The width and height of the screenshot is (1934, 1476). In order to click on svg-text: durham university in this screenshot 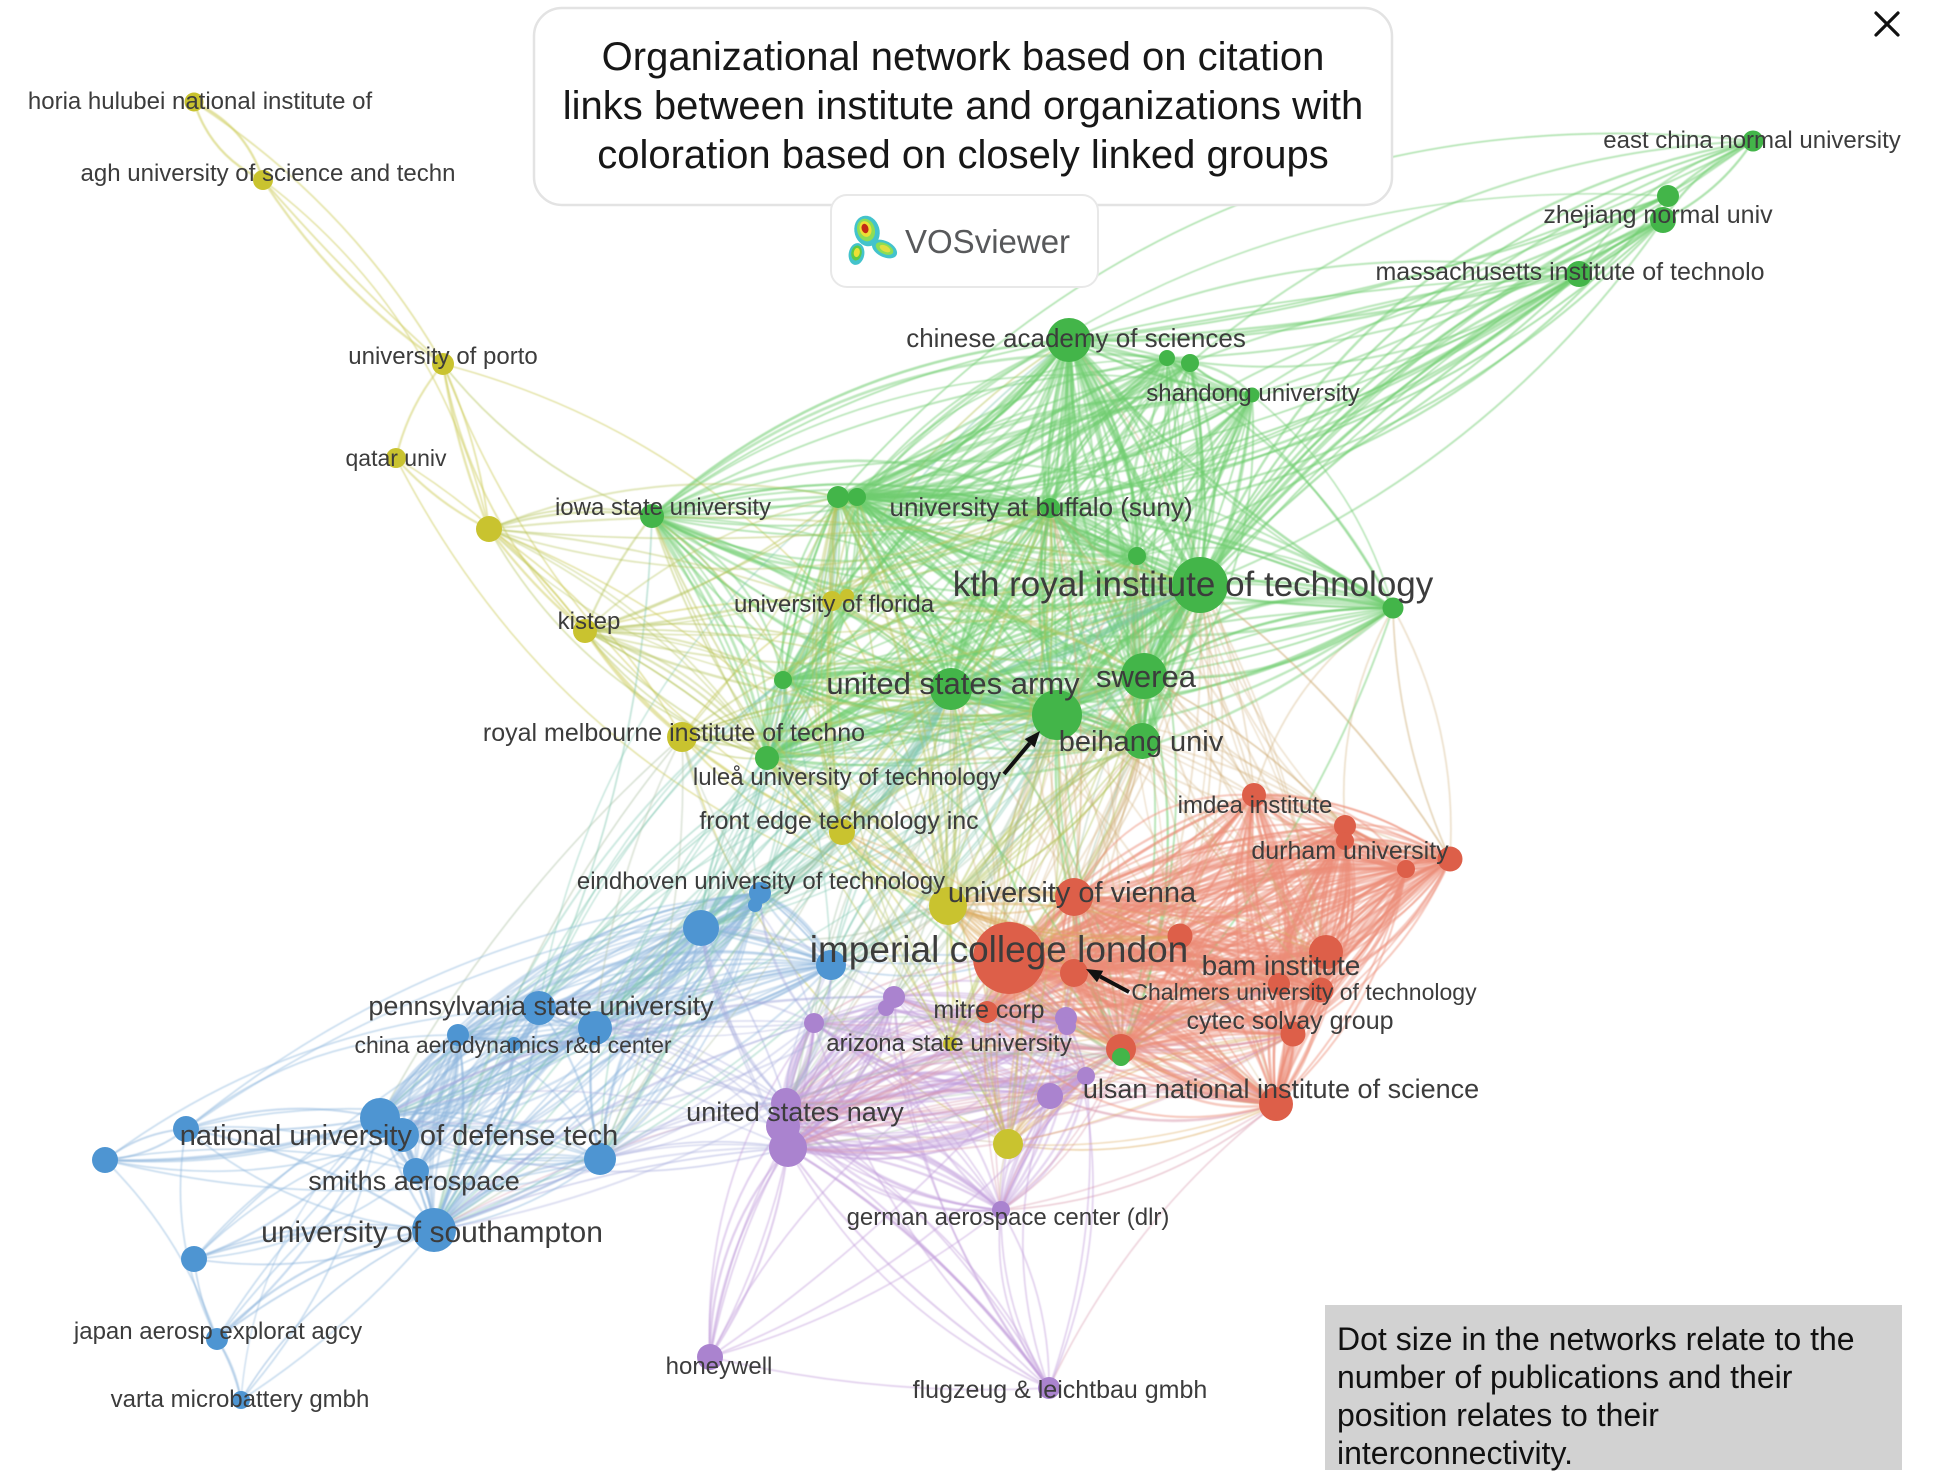, I will do `click(1350, 851)`.